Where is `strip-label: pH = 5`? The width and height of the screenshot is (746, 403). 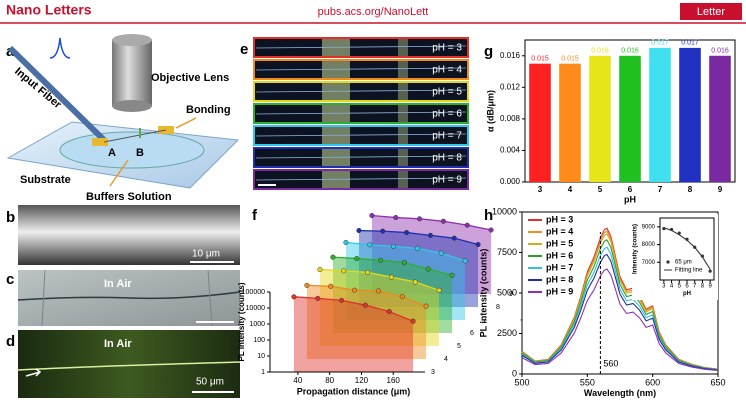
strip-label: pH = 5 is located at coordinates (447, 92).